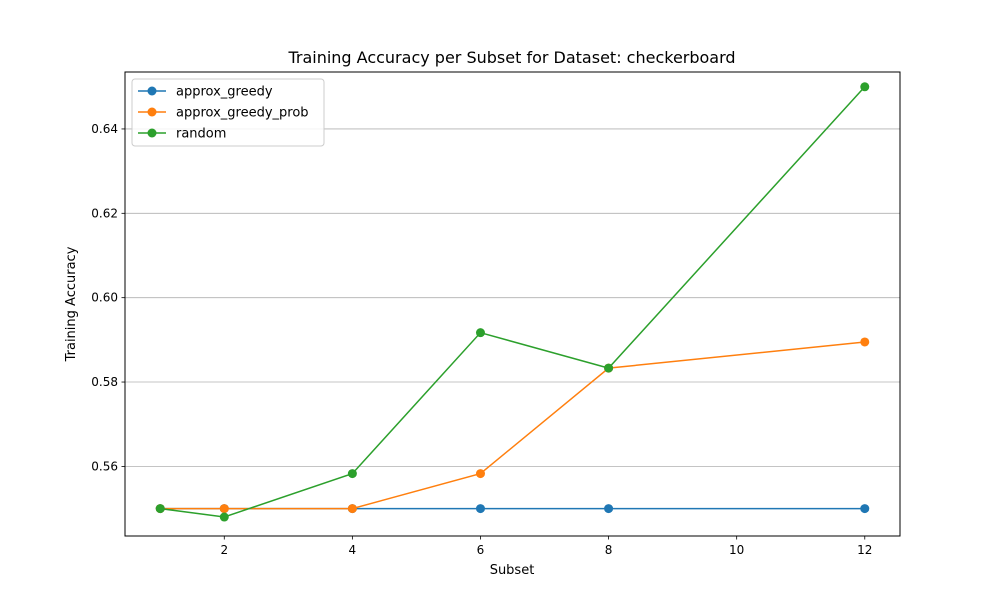 This screenshot has height=600, width=1000. What do you see at coordinates (242, 113) in the screenshot?
I see `legend-label: approx_greedy_prob` at bounding box center [242, 113].